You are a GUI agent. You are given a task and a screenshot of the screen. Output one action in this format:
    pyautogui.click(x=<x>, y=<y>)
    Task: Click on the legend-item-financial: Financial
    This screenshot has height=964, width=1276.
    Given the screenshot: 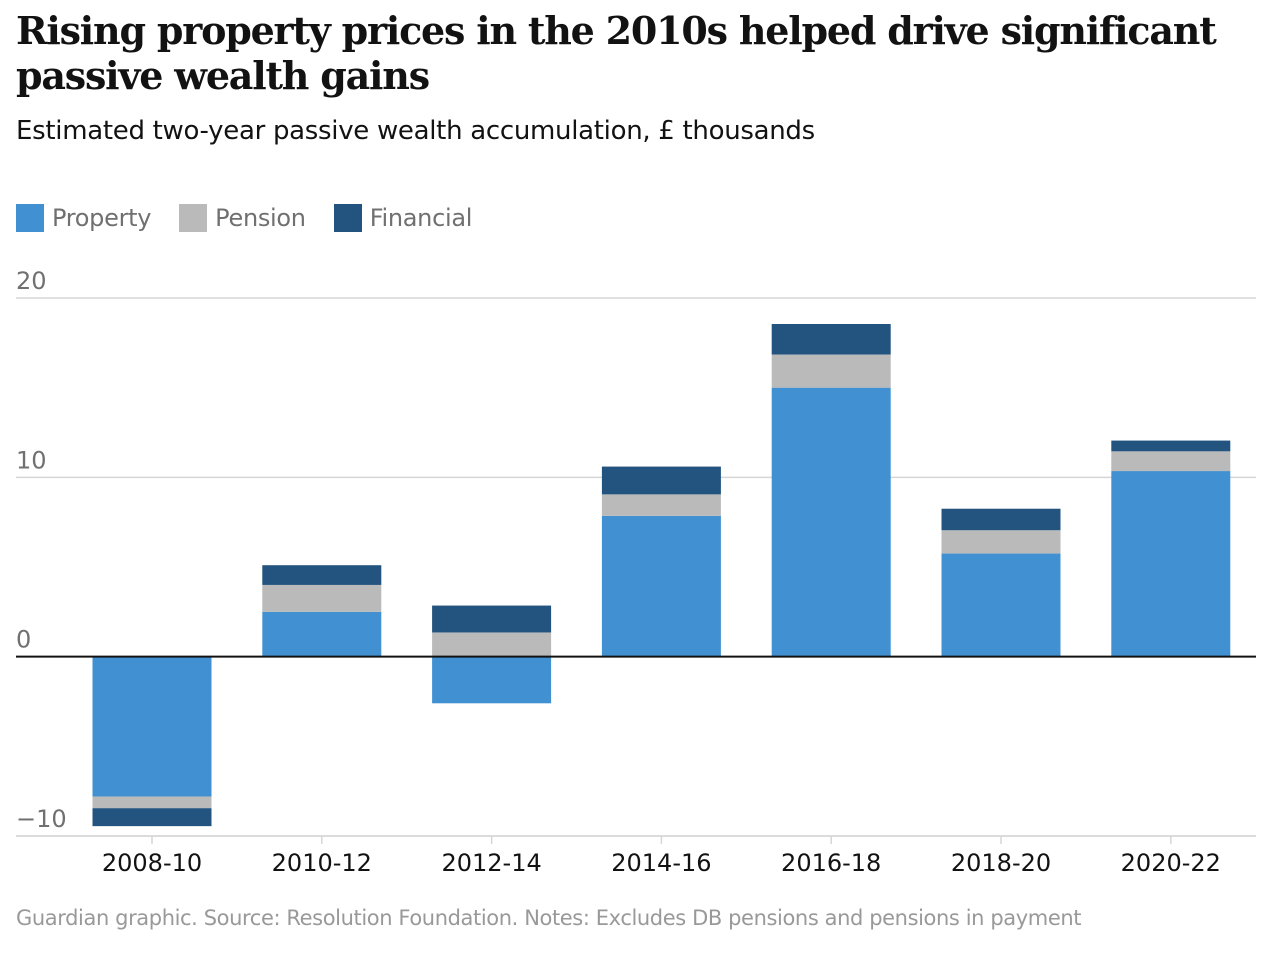 What is the action you would take?
    pyautogui.click(x=403, y=218)
    